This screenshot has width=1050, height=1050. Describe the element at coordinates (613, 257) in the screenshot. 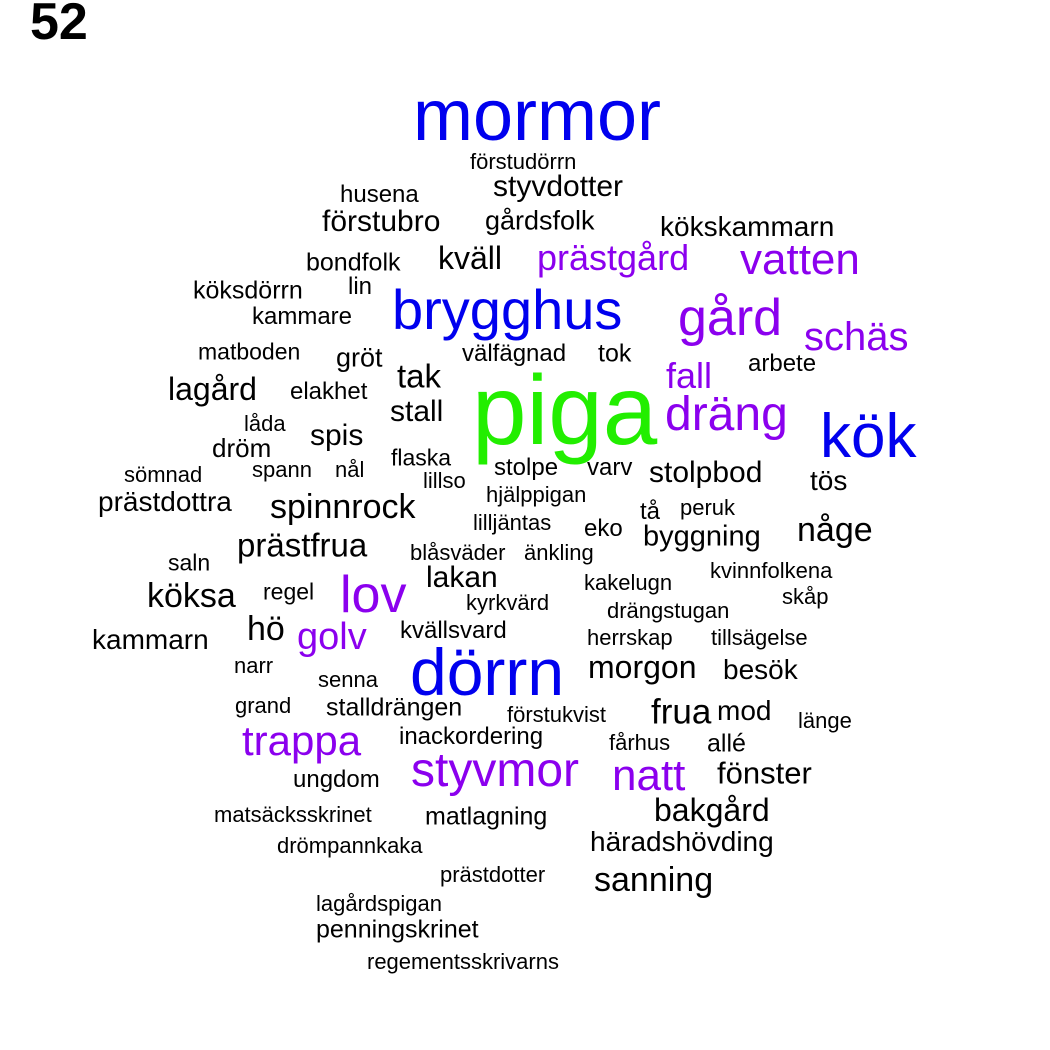

I see `cloud-word: prästgård` at that location.